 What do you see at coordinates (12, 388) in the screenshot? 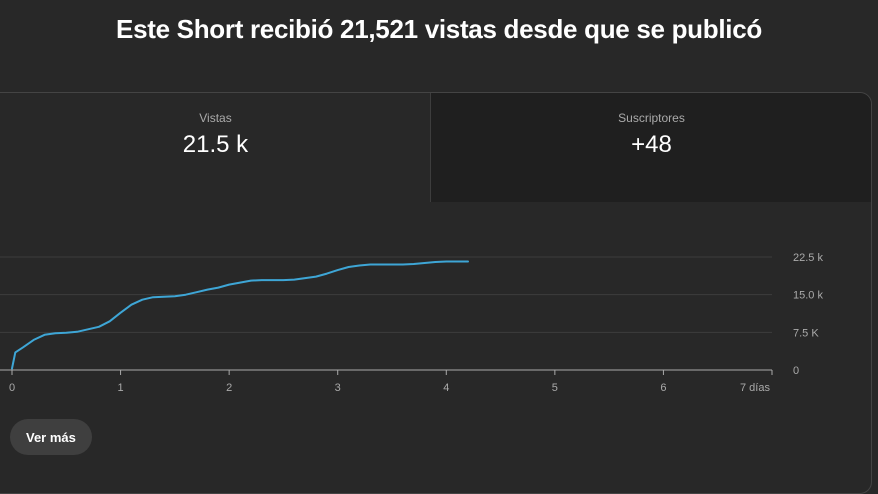
I see `x-tick-label: 0` at bounding box center [12, 388].